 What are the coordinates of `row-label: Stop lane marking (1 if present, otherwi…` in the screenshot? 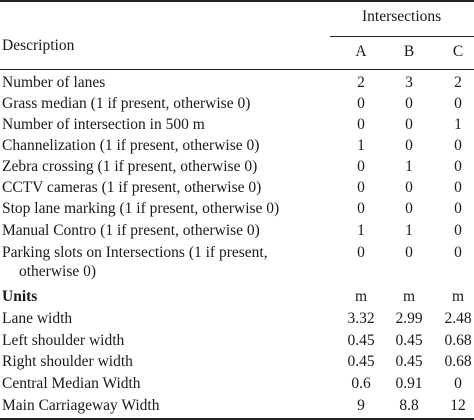 It's located at (141, 208).